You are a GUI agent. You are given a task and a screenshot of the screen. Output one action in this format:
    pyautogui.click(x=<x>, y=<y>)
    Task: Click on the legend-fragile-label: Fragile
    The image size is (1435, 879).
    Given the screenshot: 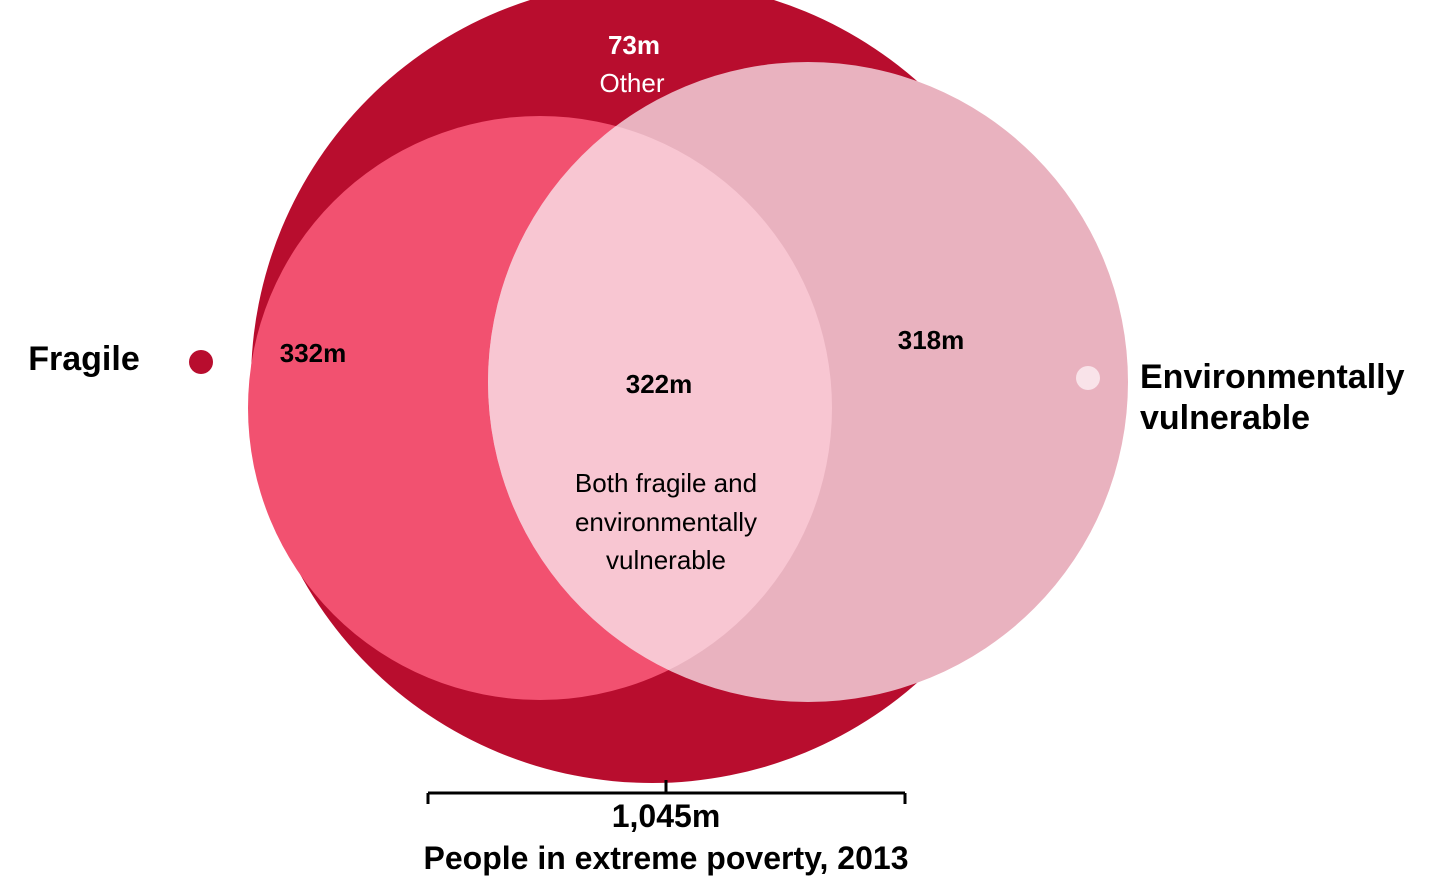 What is the action you would take?
    pyautogui.click(x=83, y=359)
    